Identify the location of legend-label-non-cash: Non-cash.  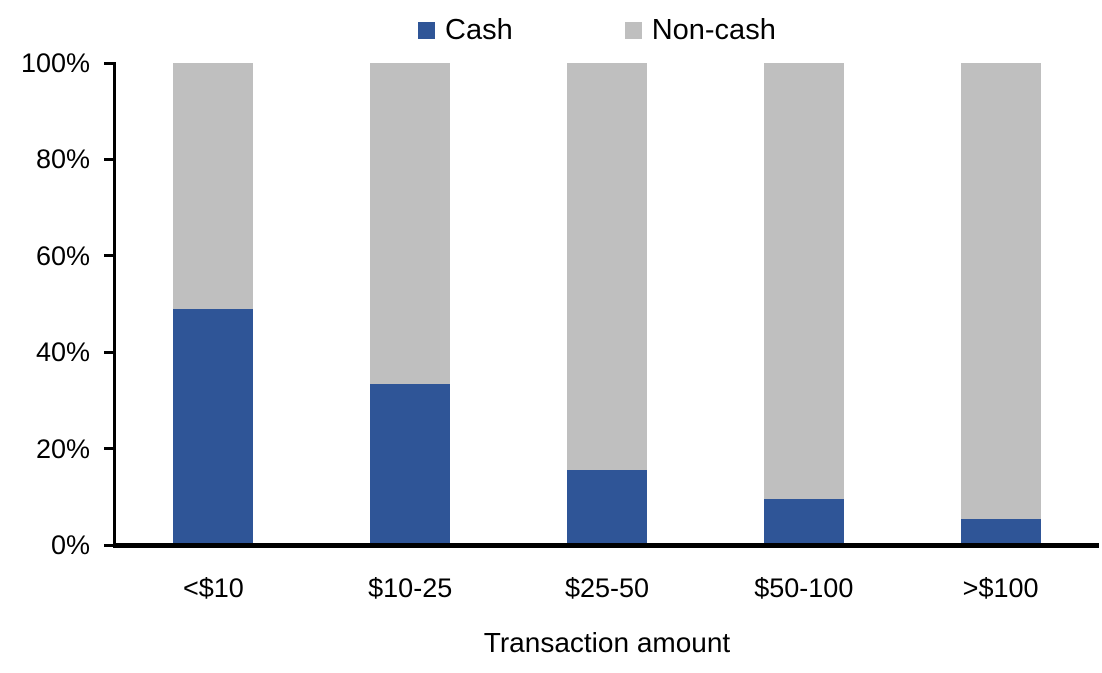
(713, 30).